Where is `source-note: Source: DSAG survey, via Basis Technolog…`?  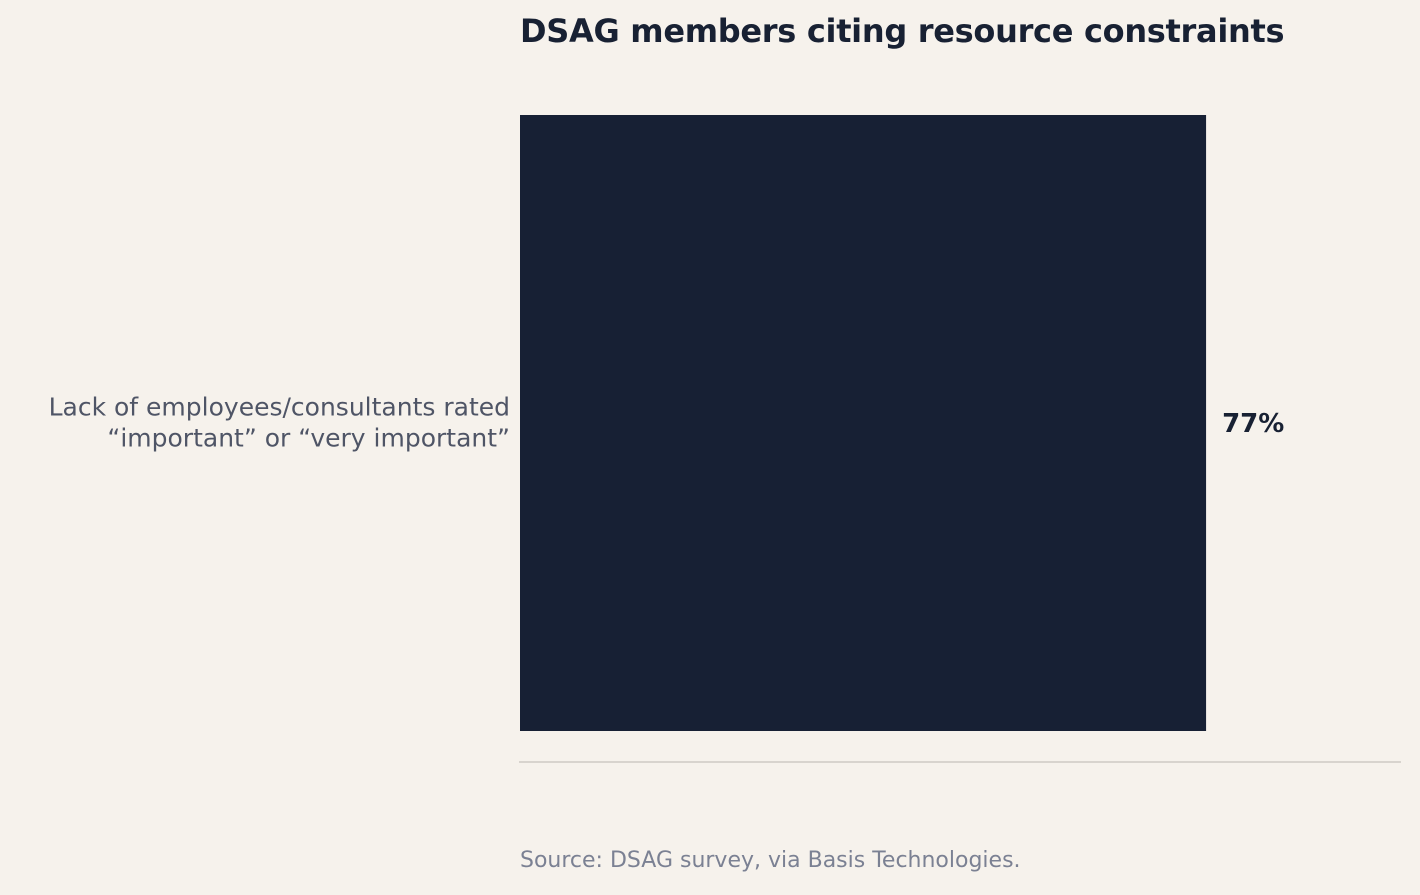
source-note: Source: DSAG survey, via Basis Technolog… is located at coordinates (770, 860).